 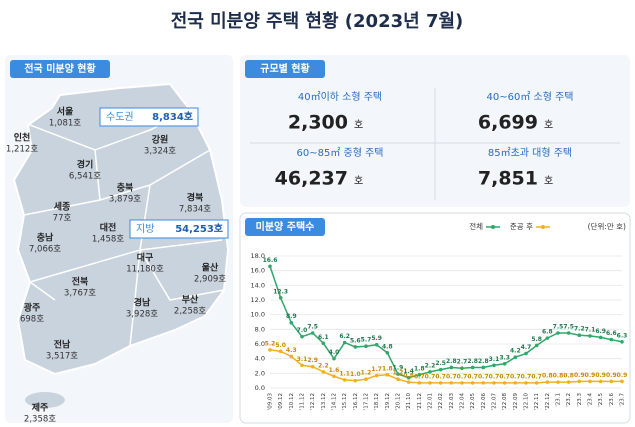 I want to click on x-tick-label: '22.07, so click(x=495, y=402).